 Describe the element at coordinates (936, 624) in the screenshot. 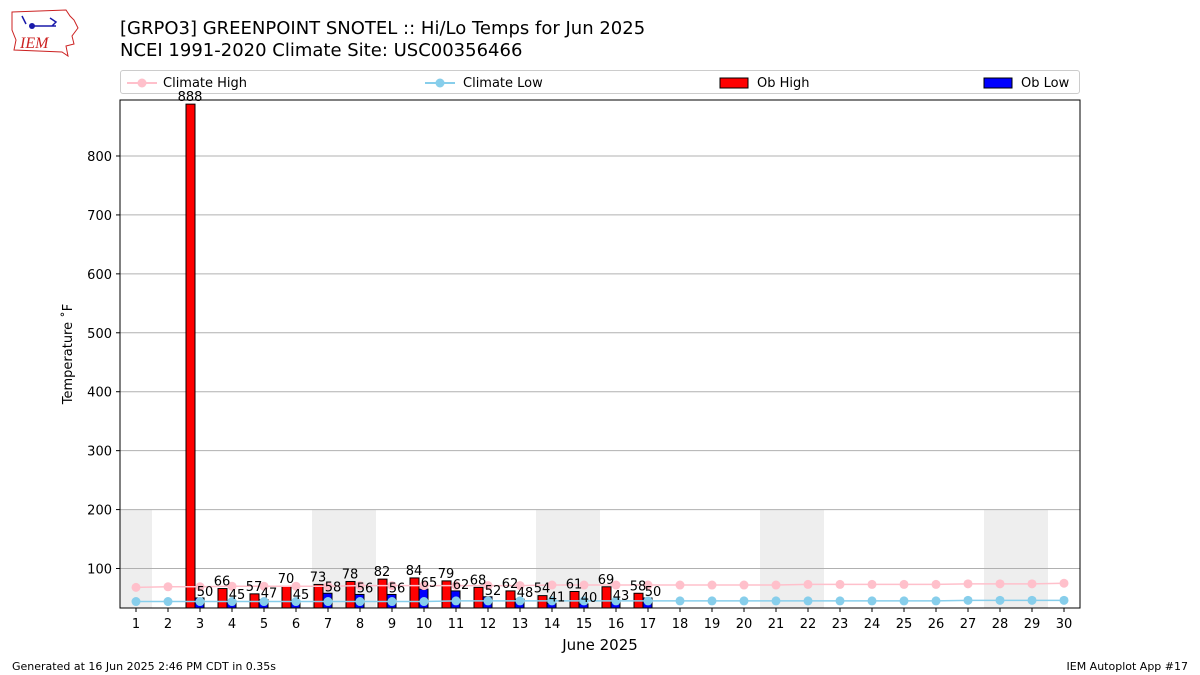

I see `x-tick-label: 26` at that location.